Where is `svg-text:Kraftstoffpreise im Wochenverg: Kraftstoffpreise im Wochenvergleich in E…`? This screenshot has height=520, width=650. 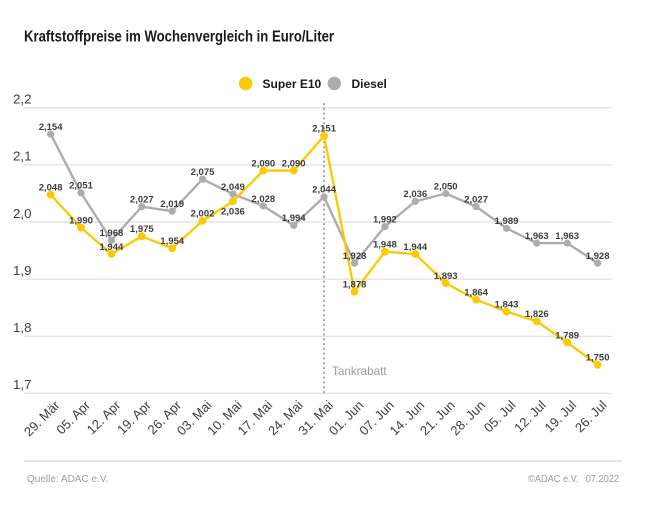 svg-text:Kraftstoffpreise im Wochenverg: Kraftstoffpreise im Wochenvergleich in E… is located at coordinates (179, 37).